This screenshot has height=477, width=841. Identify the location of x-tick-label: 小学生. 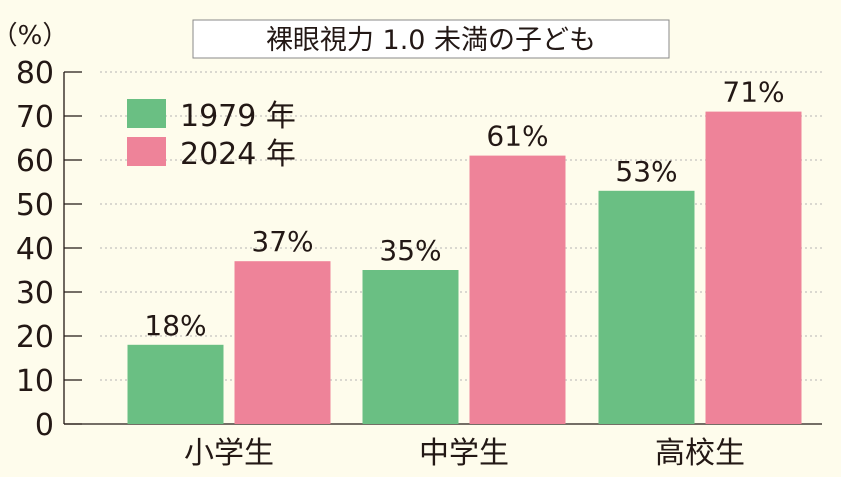
(229, 453).